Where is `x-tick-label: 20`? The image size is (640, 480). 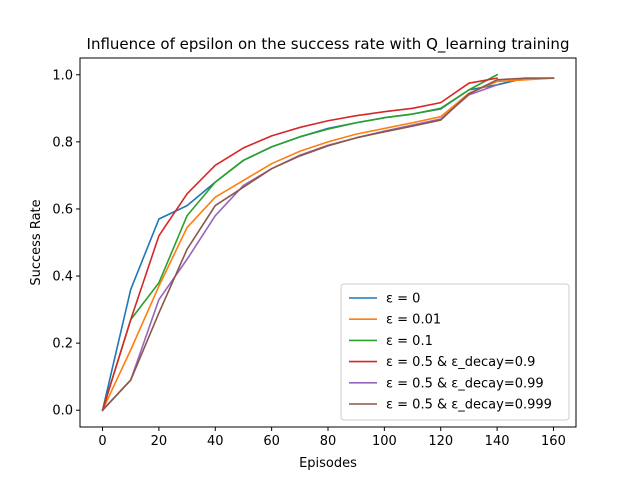
x-tick-label: 20 is located at coordinates (159, 441).